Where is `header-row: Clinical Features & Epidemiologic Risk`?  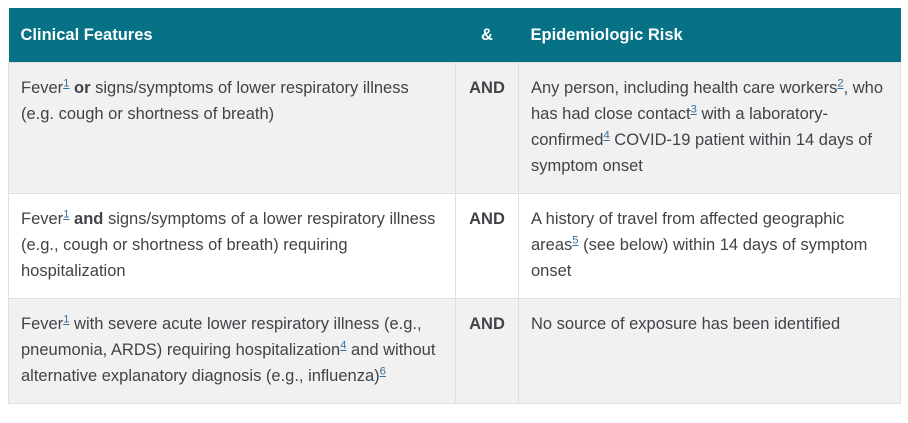
header-row: Clinical Features & Epidemiologic Risk is located at coordinates (454, 35).